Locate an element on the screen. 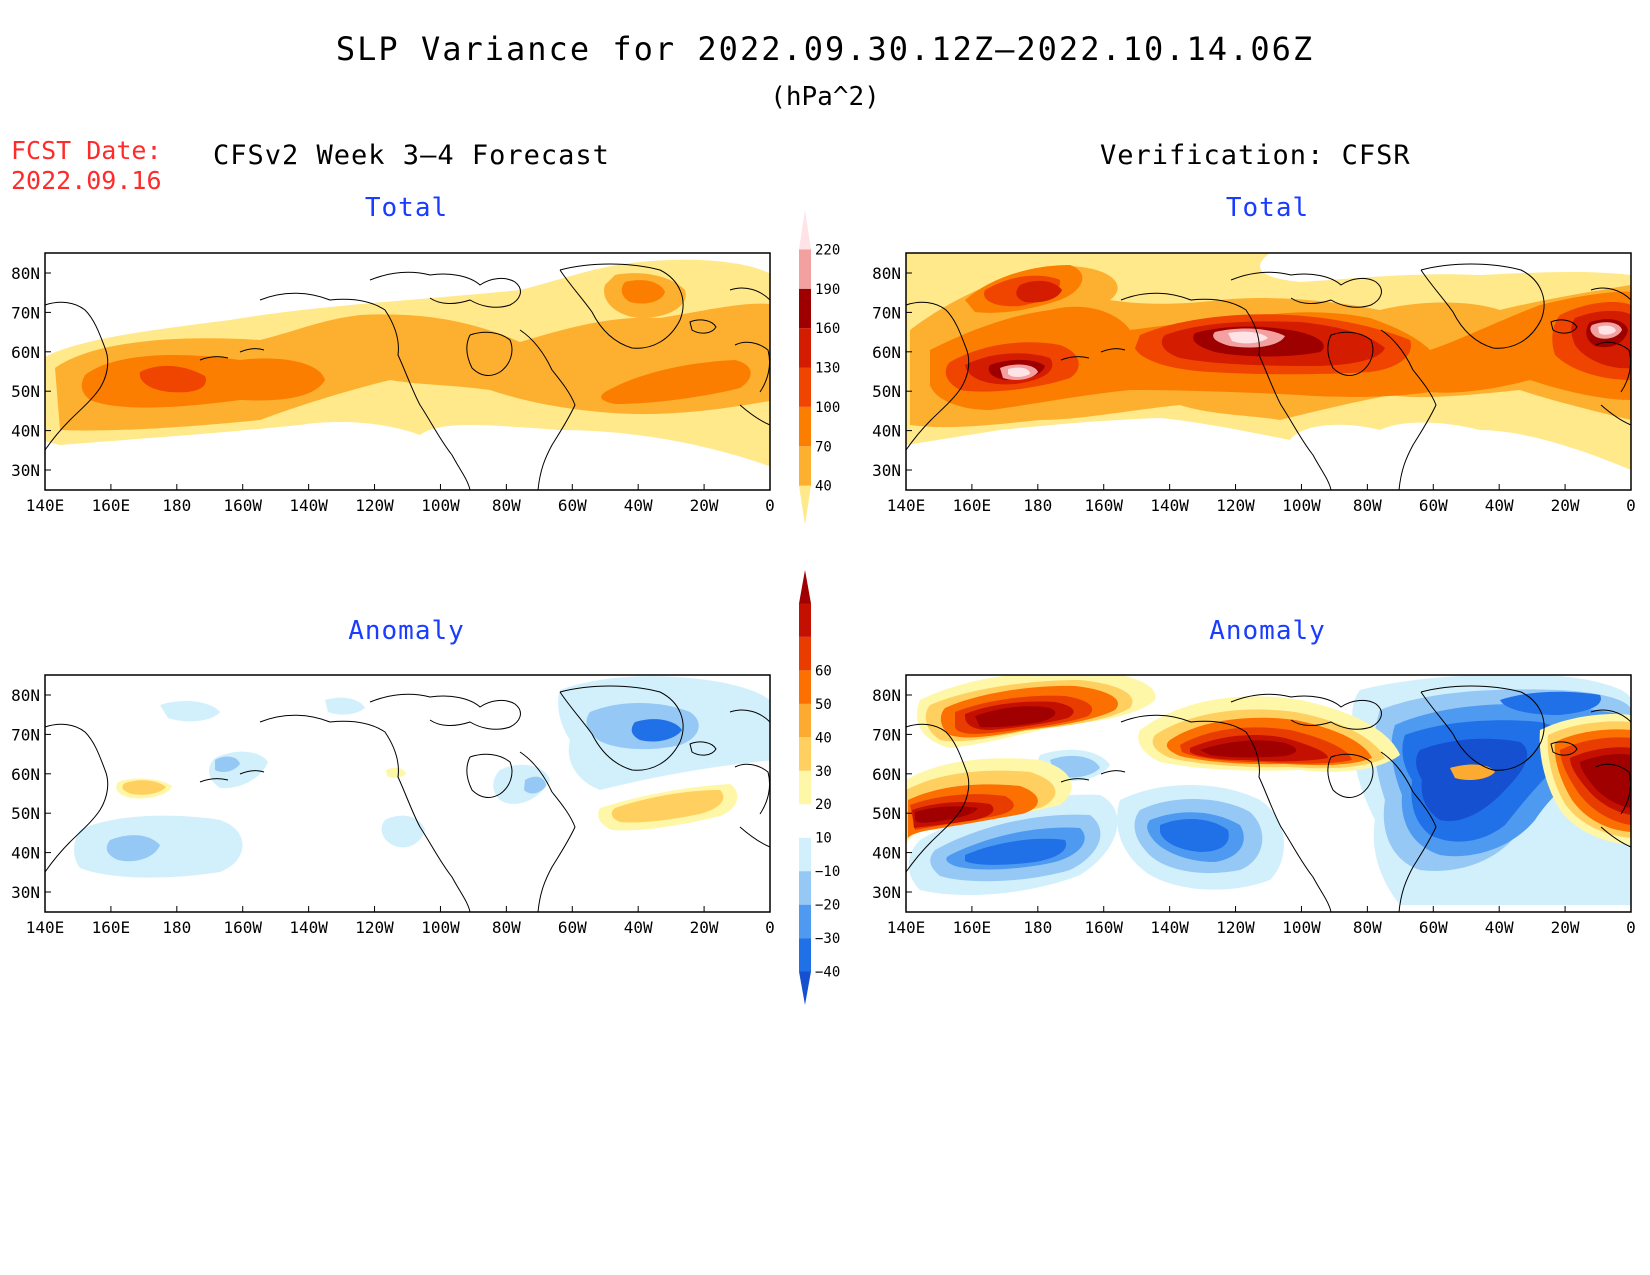  verification-anomaly-ytick-label: 60N is located at coordinates (886, 774).